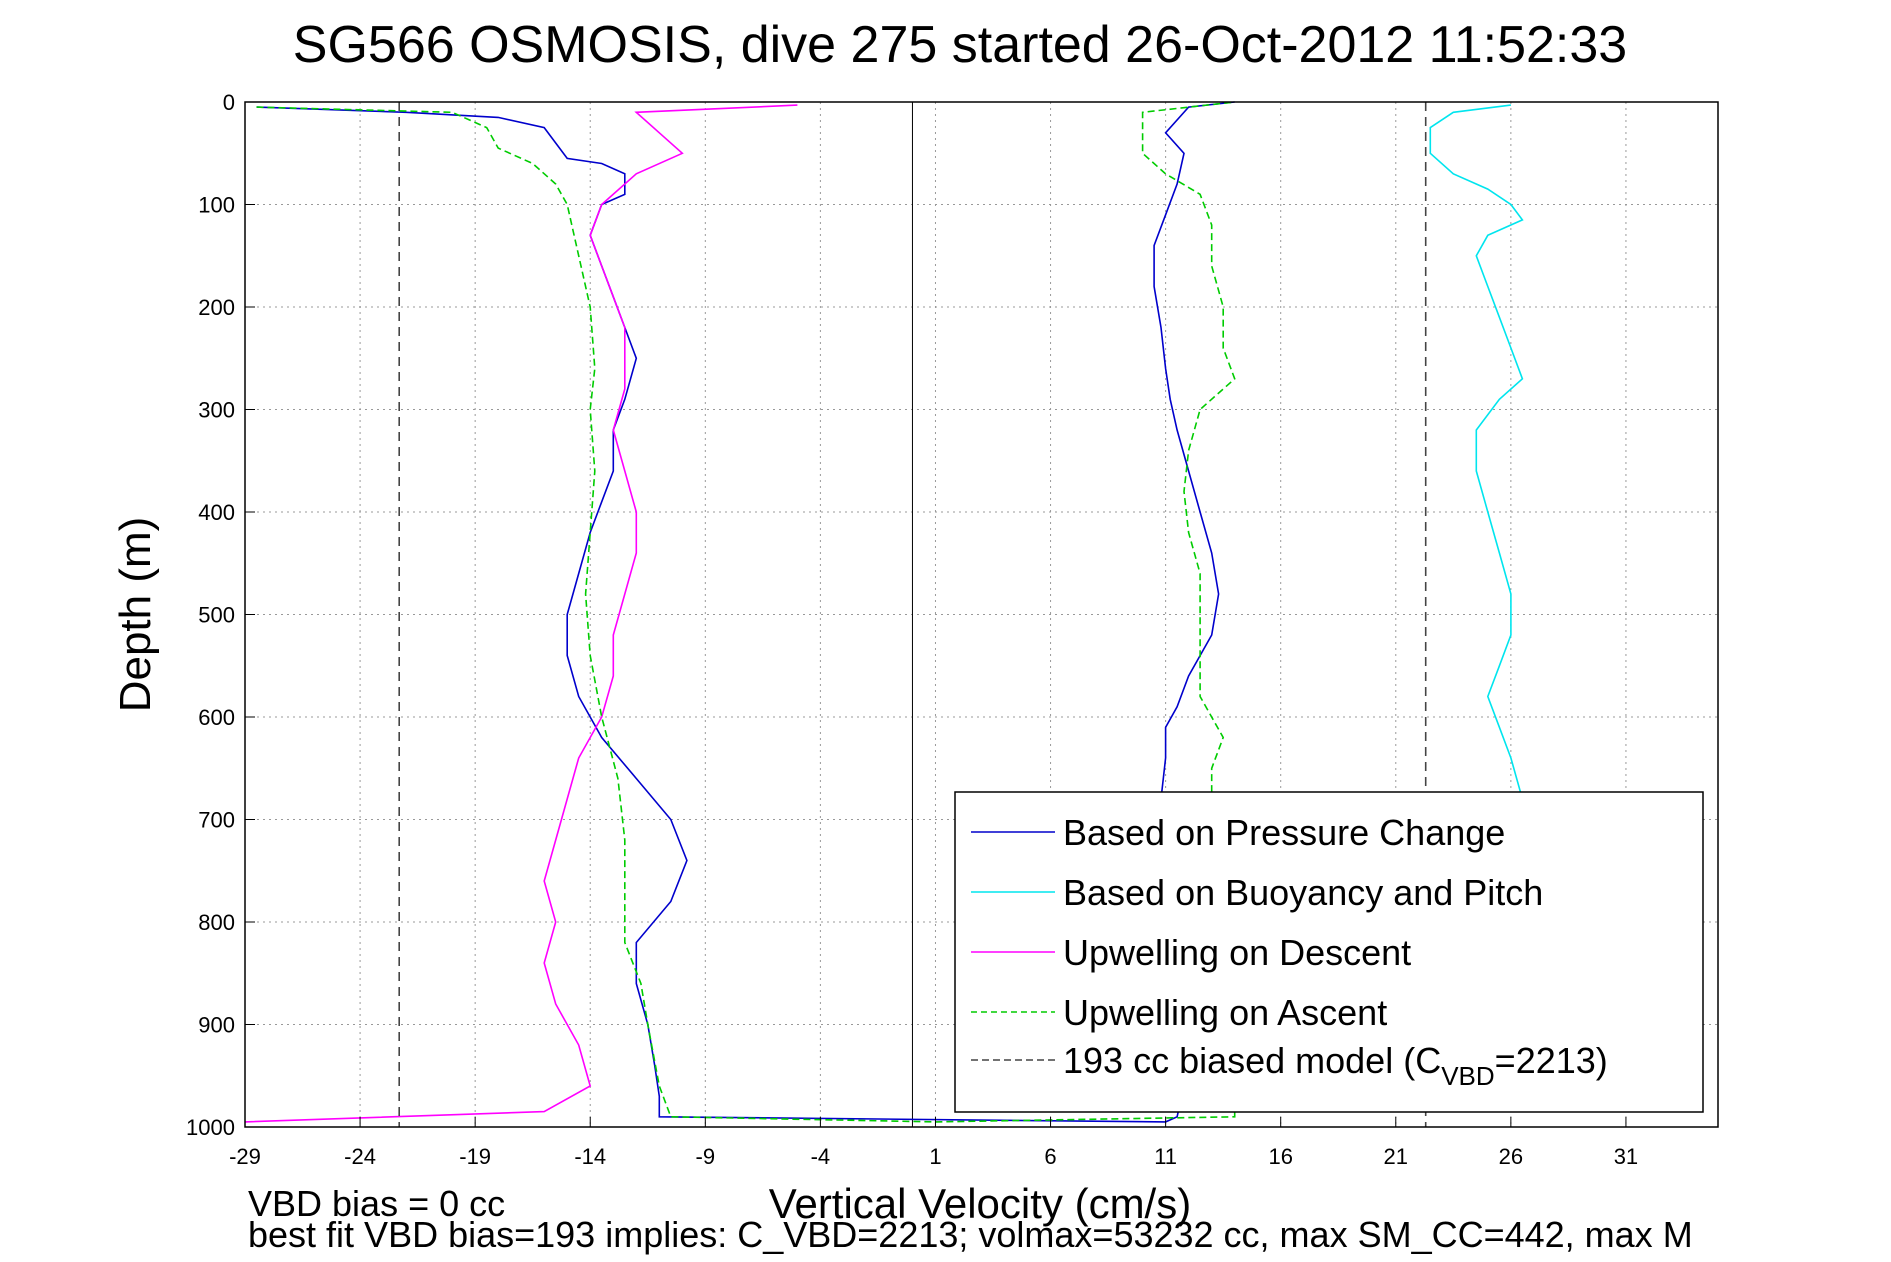 The image size is (1891, 1262). I want to click on x-tick-label: -9, so click(706, 1156).